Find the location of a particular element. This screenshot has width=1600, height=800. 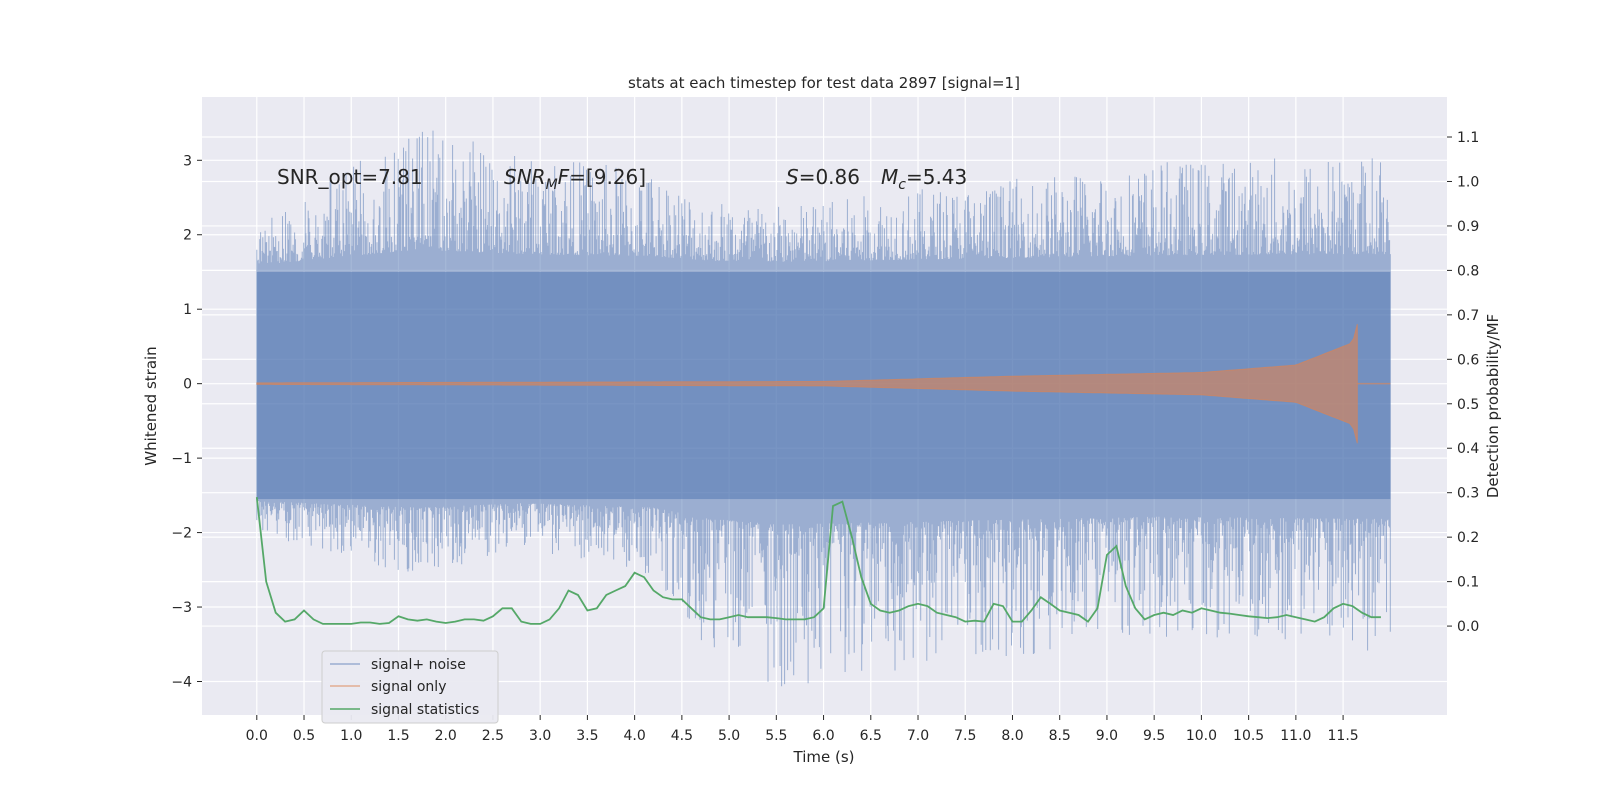

x-tick-label: 5.5 is located at coordinates (776, 736).